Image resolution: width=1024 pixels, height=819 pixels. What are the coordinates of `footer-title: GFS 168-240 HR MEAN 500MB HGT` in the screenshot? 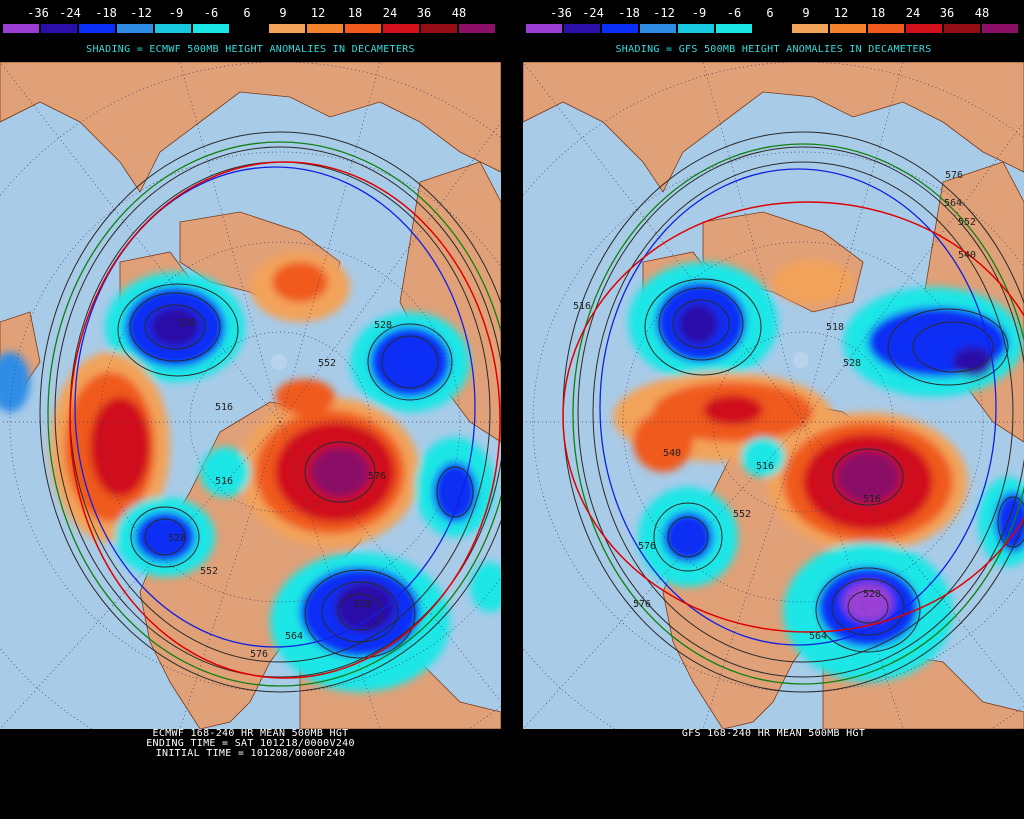 It's located at (773, 733).